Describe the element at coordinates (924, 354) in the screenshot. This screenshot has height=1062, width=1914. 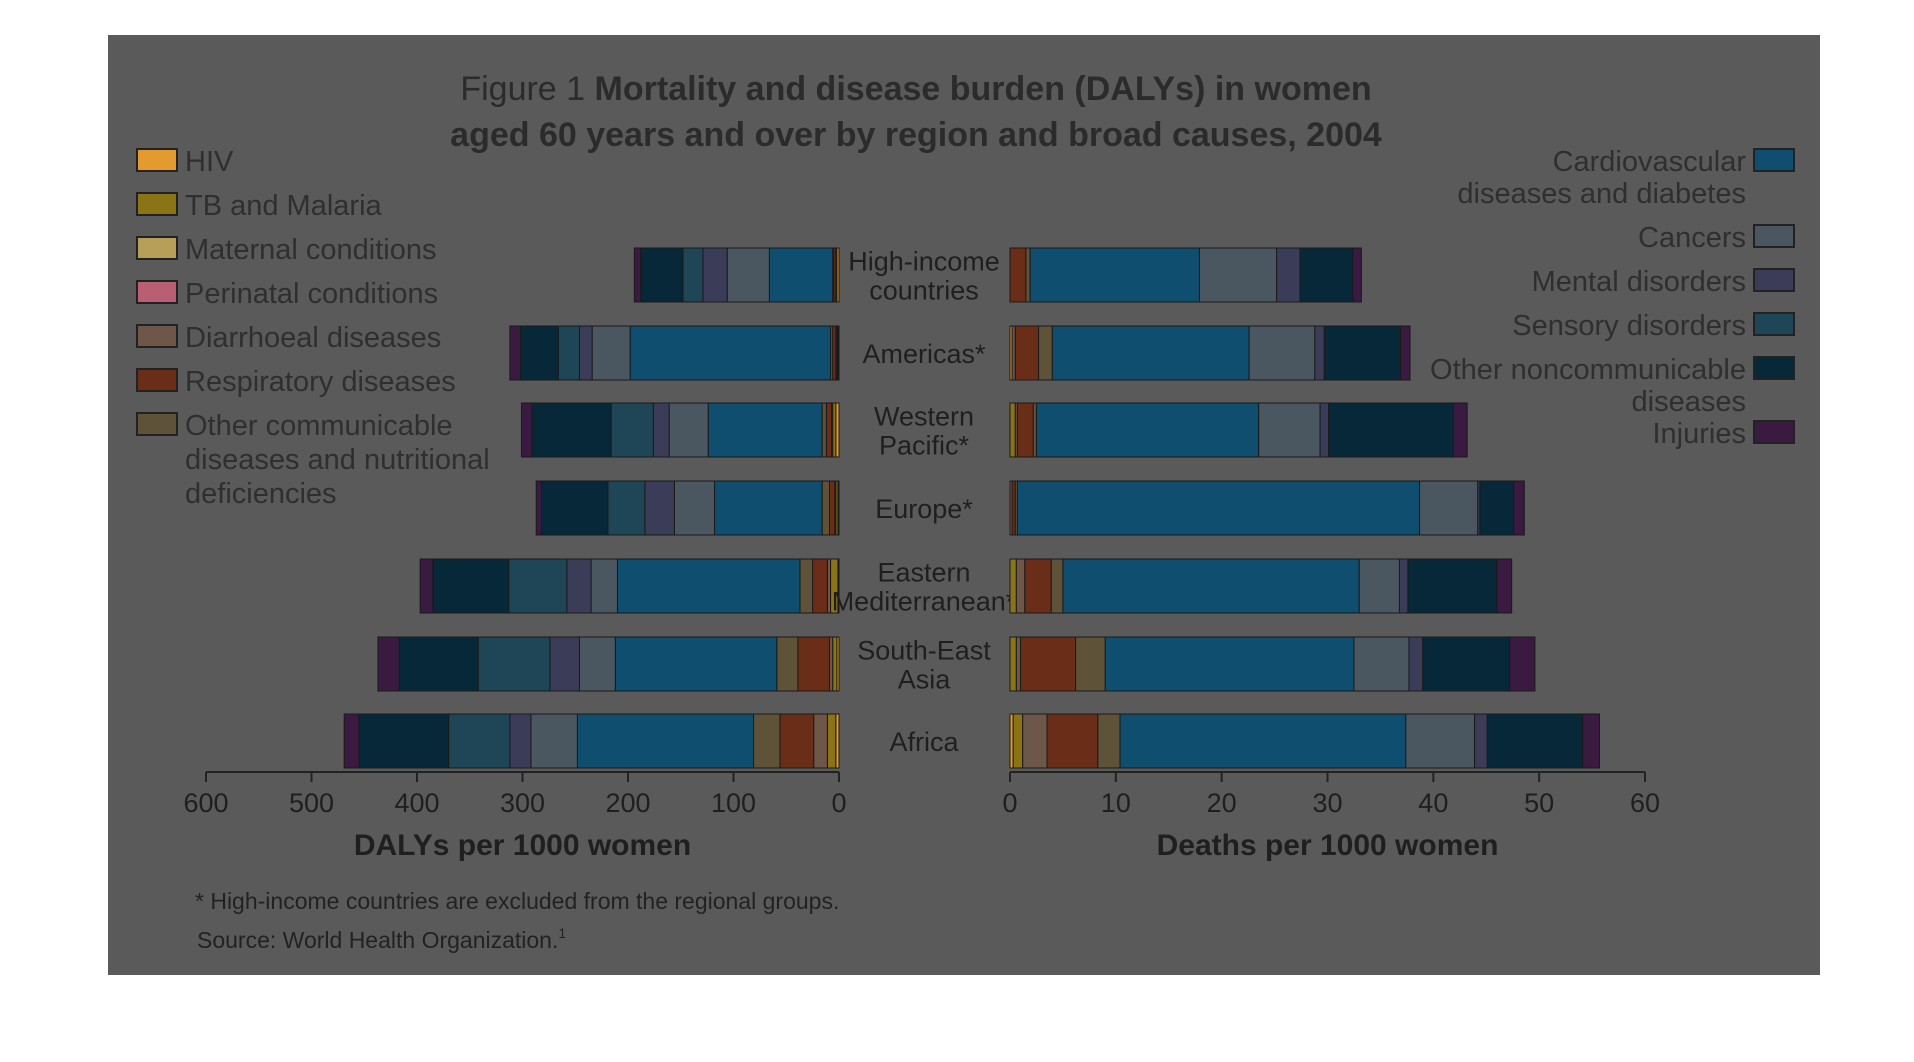
I see `region-label: Americas*` at that location.